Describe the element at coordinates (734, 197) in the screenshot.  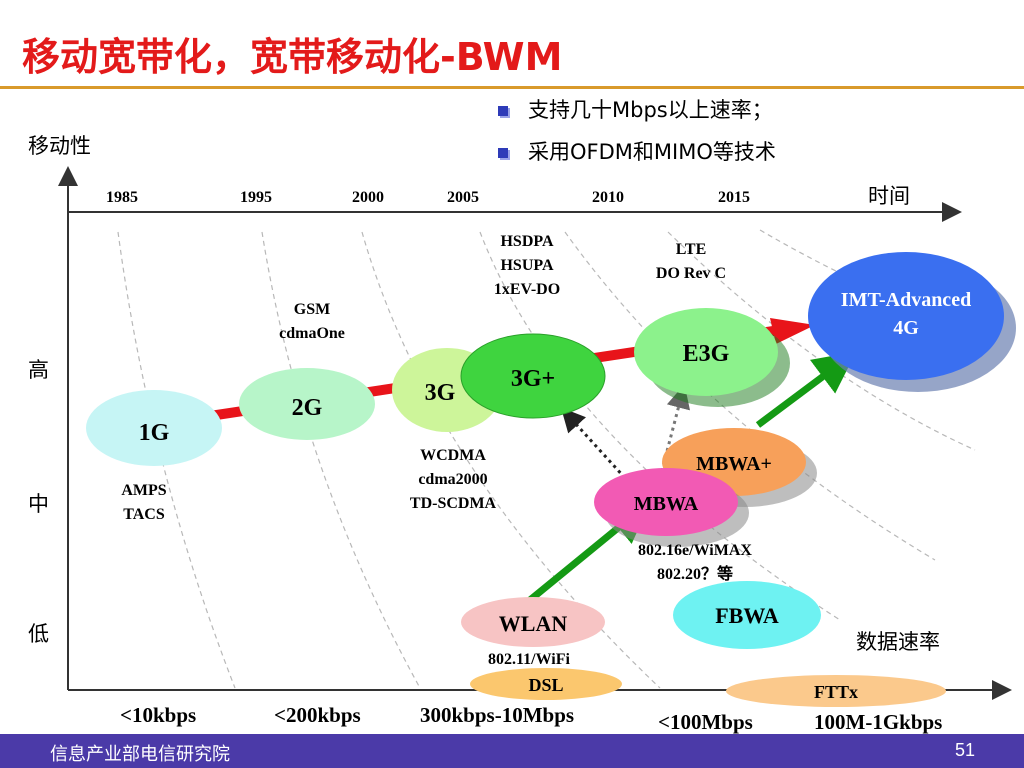
I see `year-2015: 2015` at that location.